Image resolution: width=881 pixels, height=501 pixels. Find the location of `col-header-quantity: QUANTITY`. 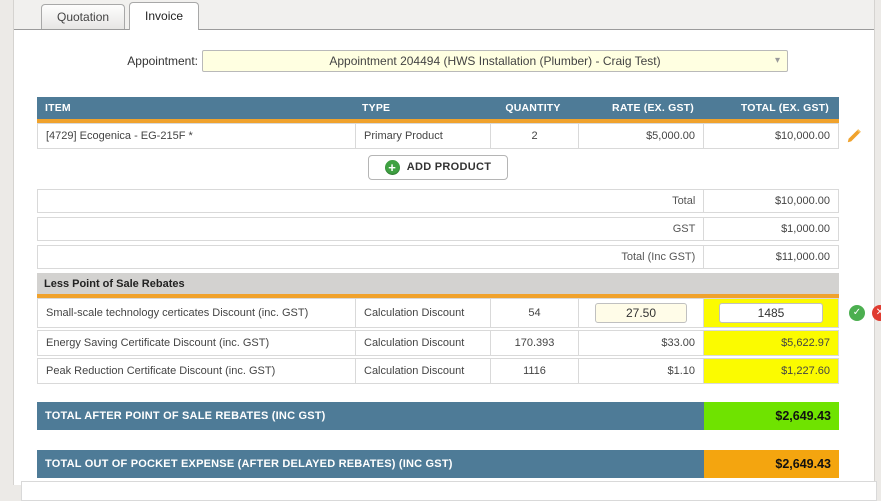

col-header-quantity: QUANTITY is located at coordinates (533, 108).